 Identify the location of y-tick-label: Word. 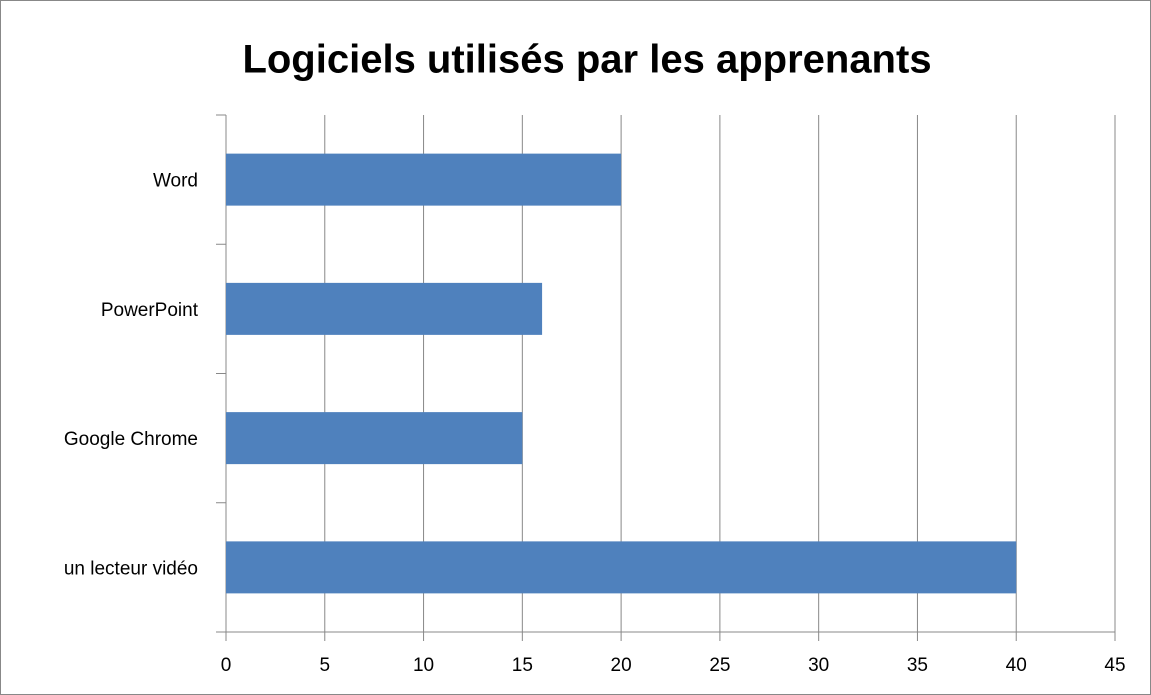
(175, 181).